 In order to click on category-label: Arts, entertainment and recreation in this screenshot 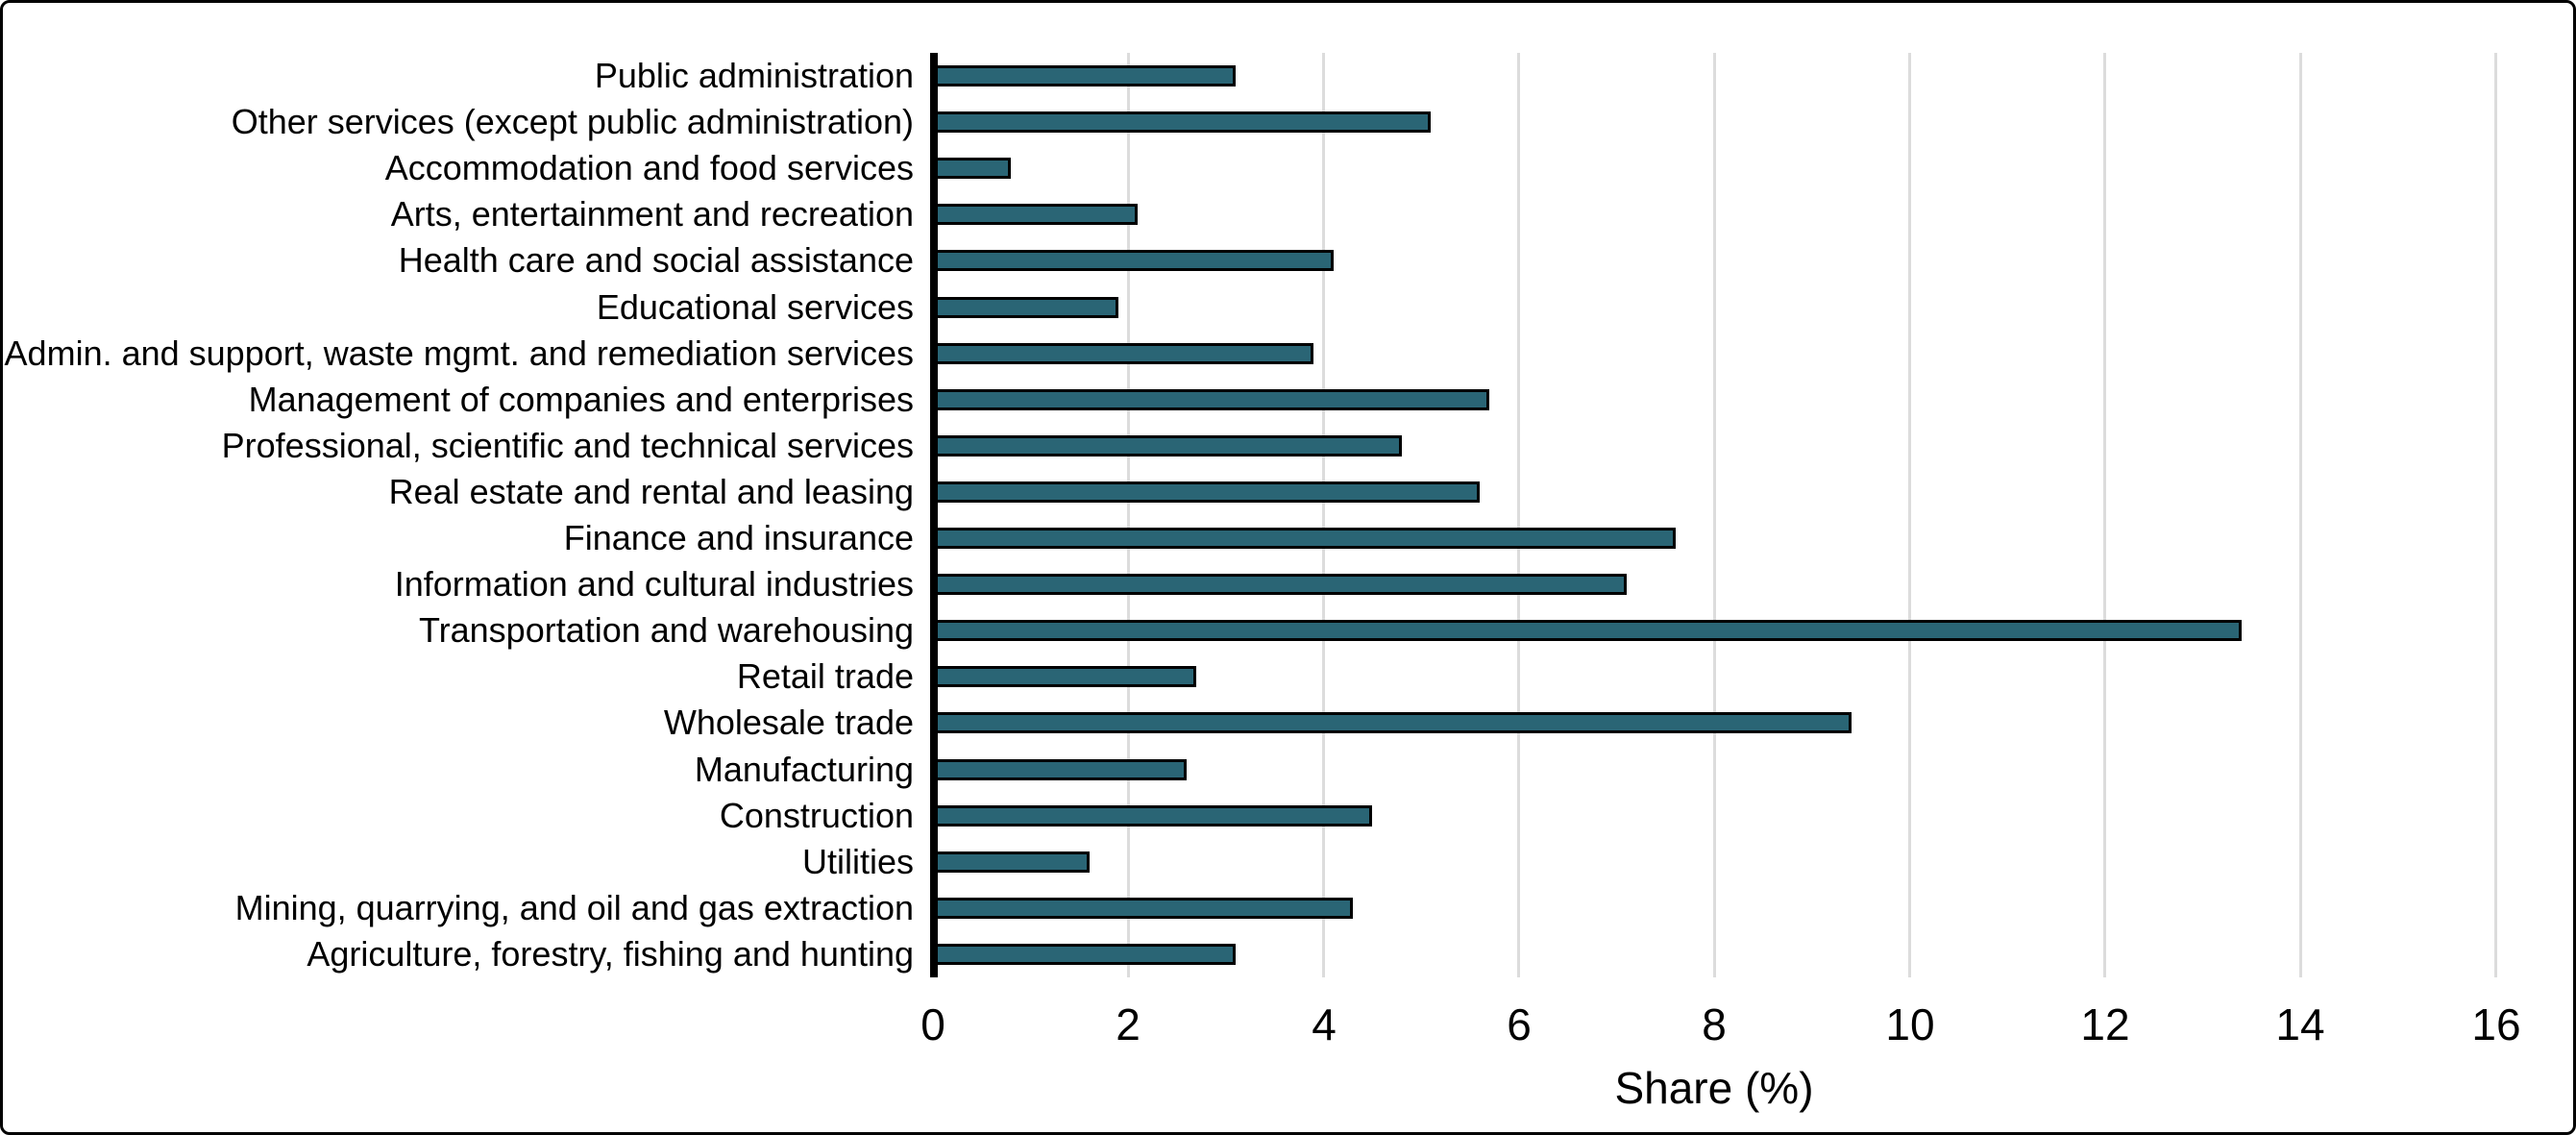, I will do `click(652, 214)`.